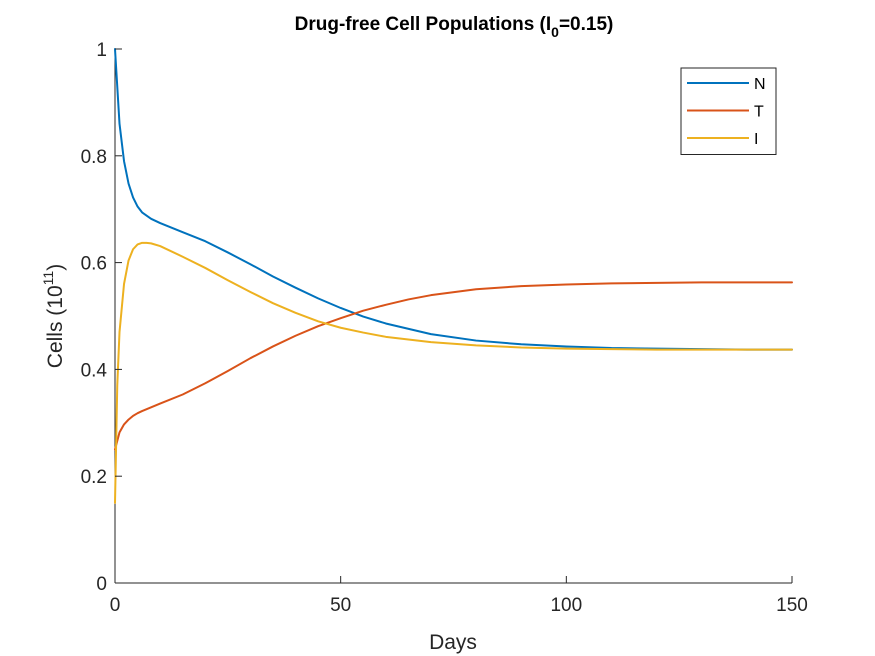  I want to click on y-tick-label: 0.4, so click(94, 370).